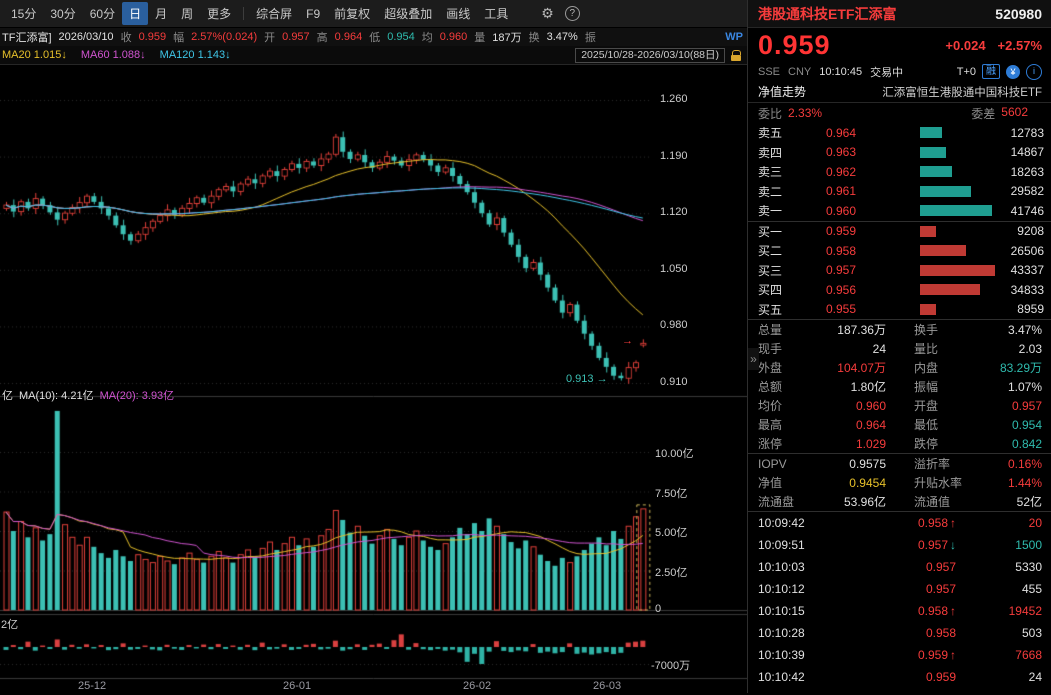 This screenshot has height=695, width=1051. Describe the element at coordinates (894, 523) in the screenshot. I see `tick-price-group: 0.958 ↑` at that location.